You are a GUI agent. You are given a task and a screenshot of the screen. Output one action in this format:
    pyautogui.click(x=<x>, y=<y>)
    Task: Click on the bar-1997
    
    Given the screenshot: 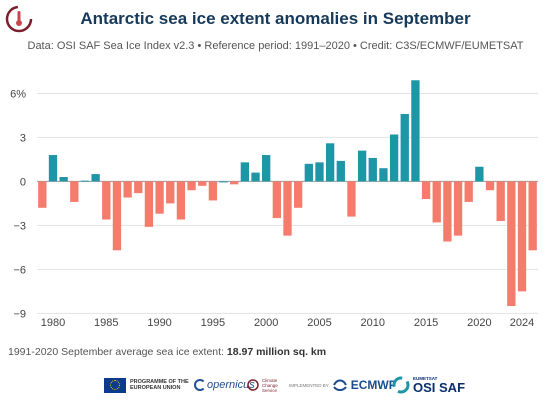 What is the action you would take?
    pyautogui.click(x=234, y=183)
    